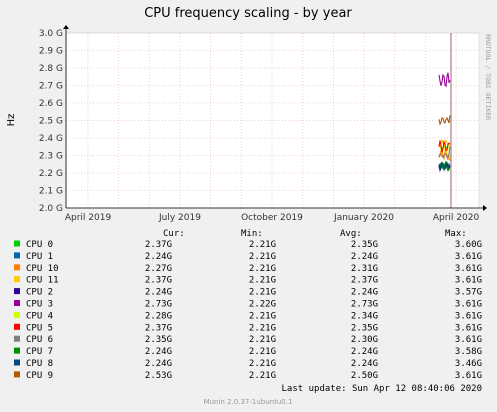  What do you see at coordinates (39, 245) in the screenshot?
I see `legend-series-name: CPU 0` at bounding box center [39, 245].